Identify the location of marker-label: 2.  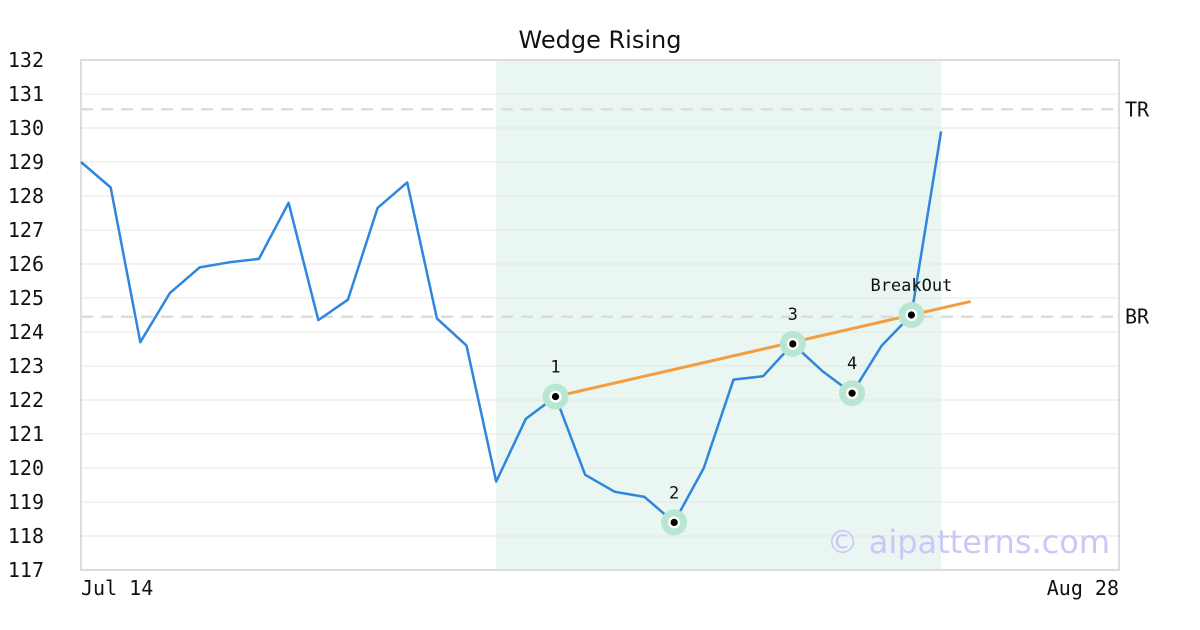
(674, 493).